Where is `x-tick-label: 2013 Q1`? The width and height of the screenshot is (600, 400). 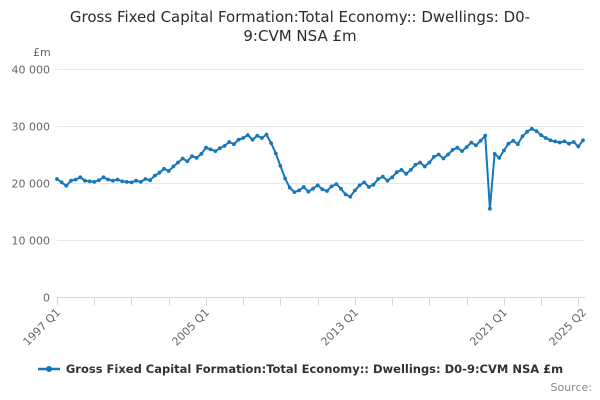 x-tick-label: 2013 Q1 is located at coordinates (339, 327).